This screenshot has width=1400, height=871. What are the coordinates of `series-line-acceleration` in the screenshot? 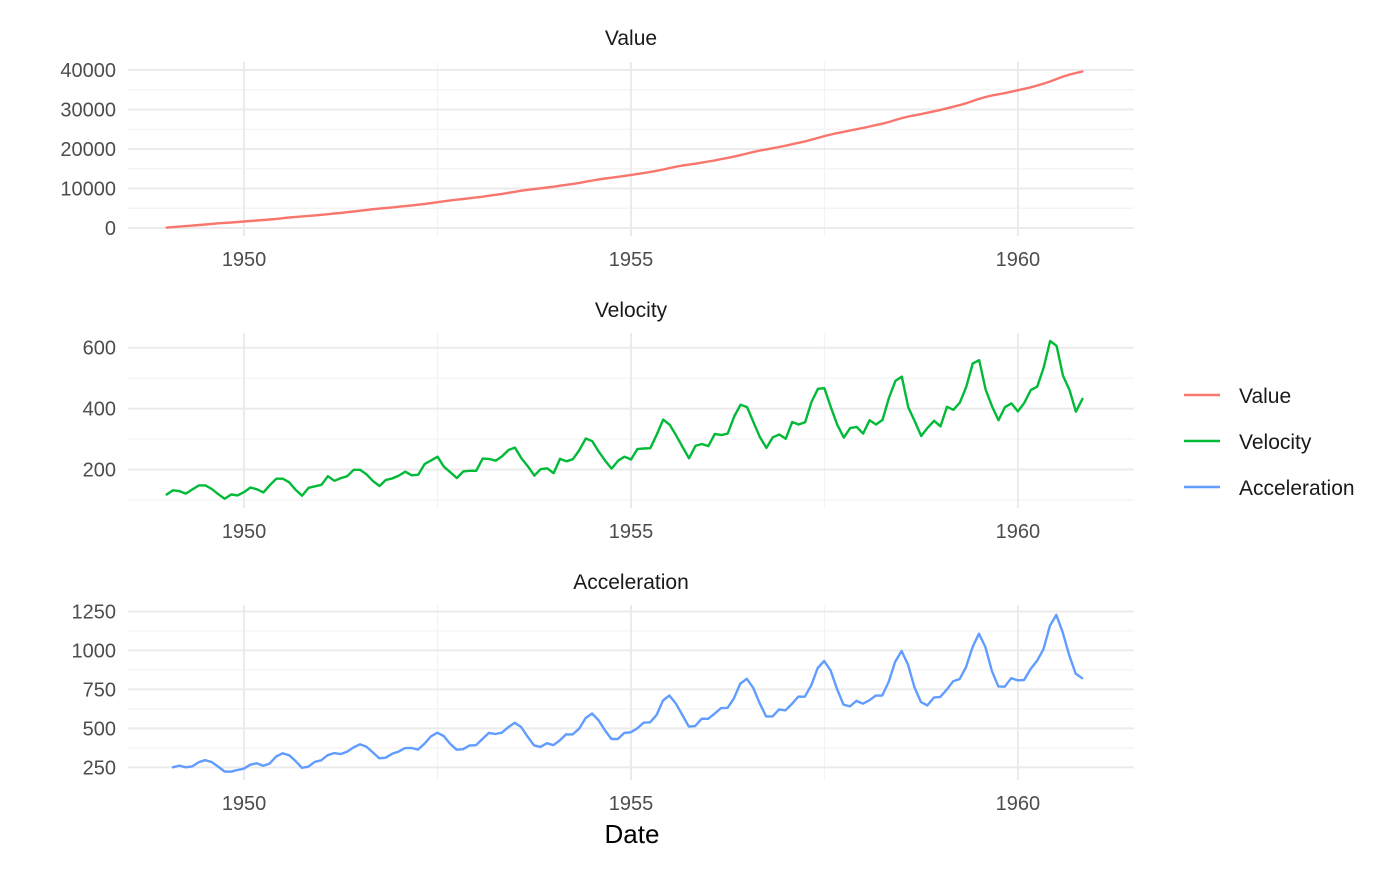 It's located at (627, 693).